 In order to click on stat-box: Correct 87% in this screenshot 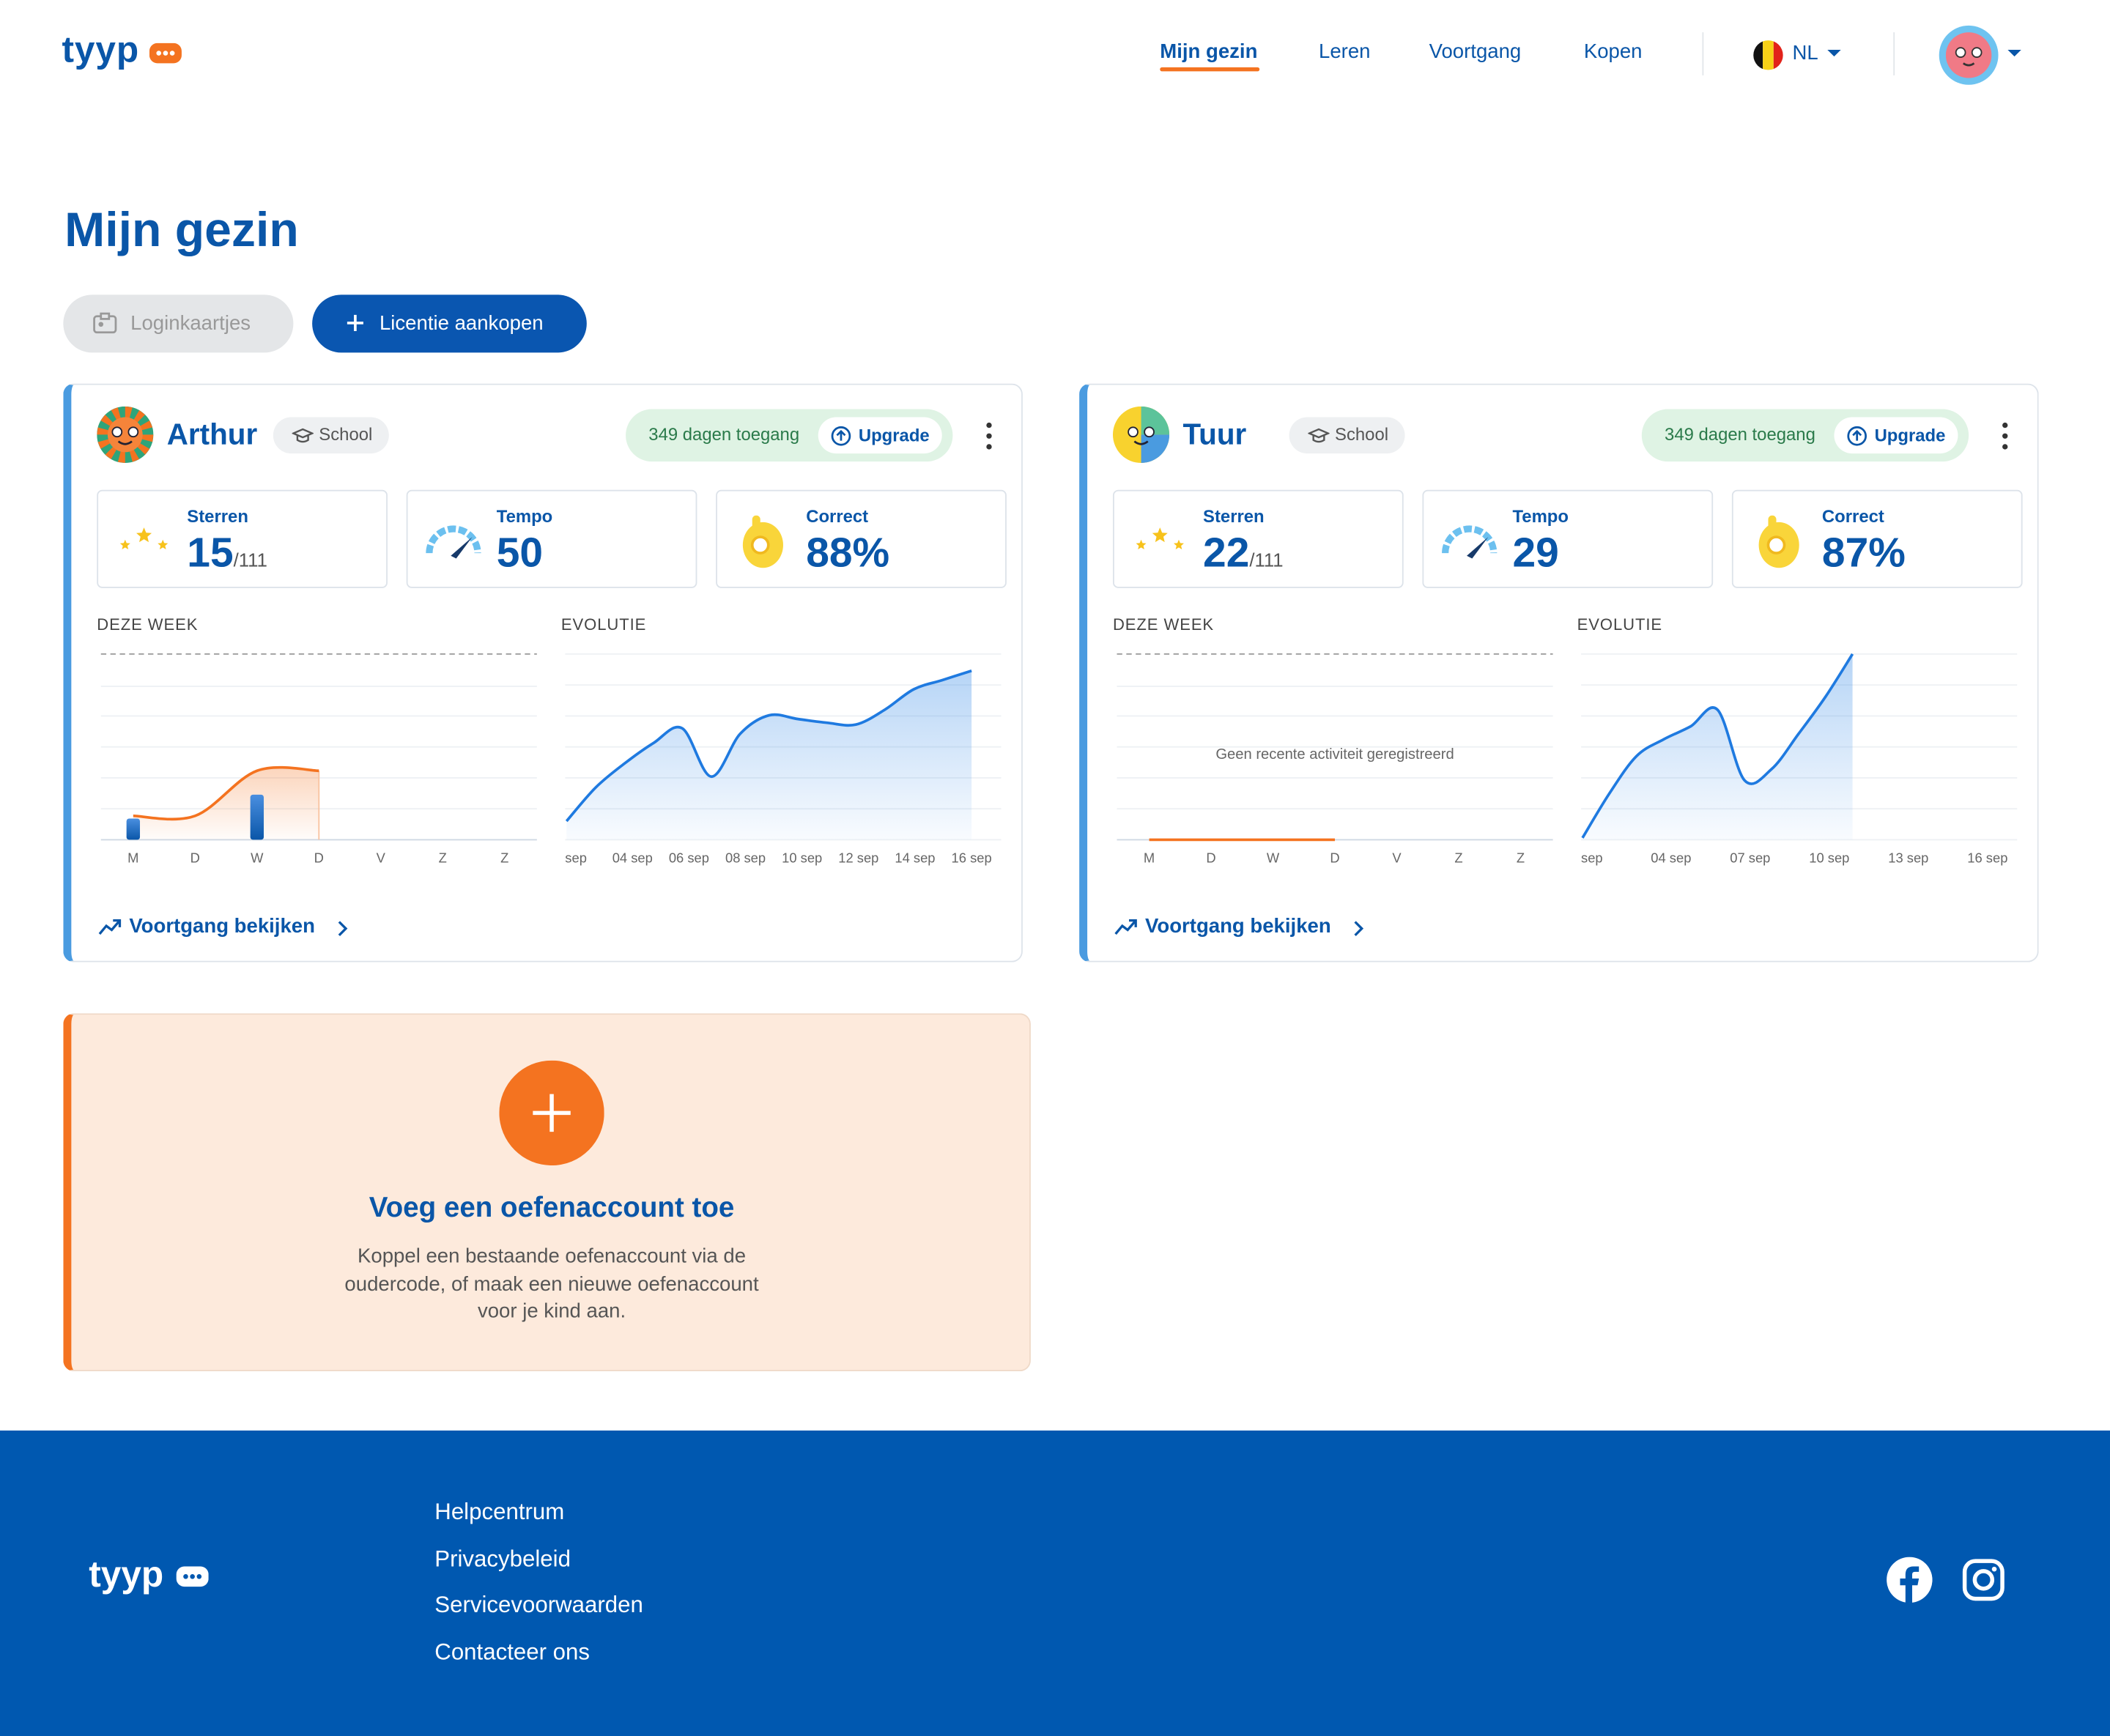, I will do `click(1877, 538)`.